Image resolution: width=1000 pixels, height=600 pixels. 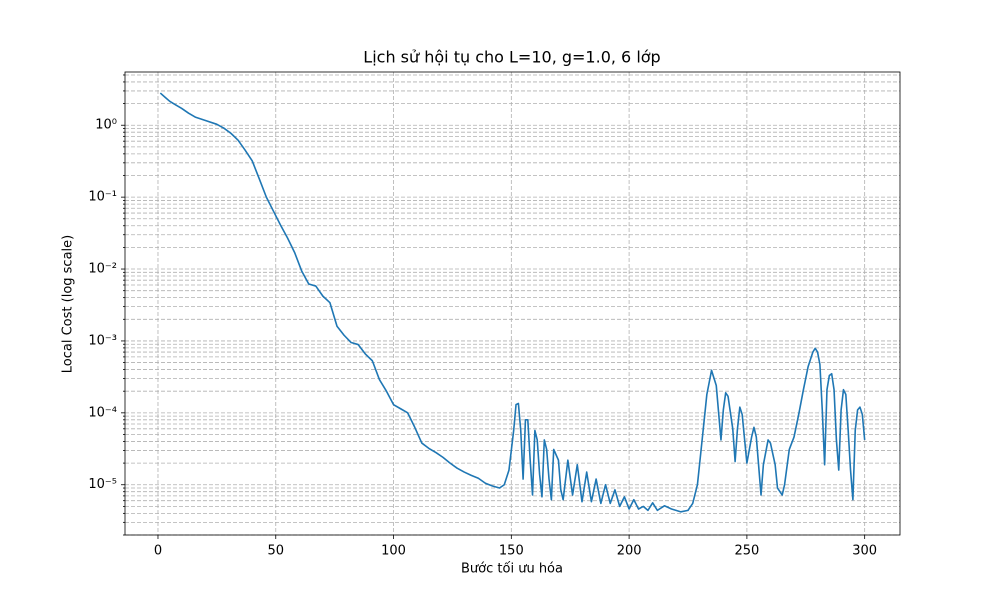 I want to click on y-tick-label: 10⁻³, so click(x=102, y=340).